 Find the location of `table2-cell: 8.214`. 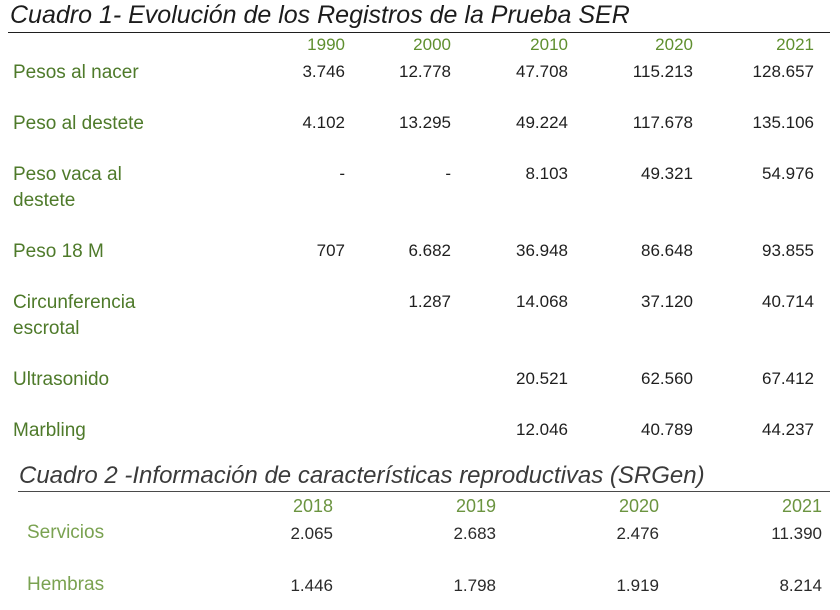

table2-cell: 8.214 is located at coordinates (800, 585).